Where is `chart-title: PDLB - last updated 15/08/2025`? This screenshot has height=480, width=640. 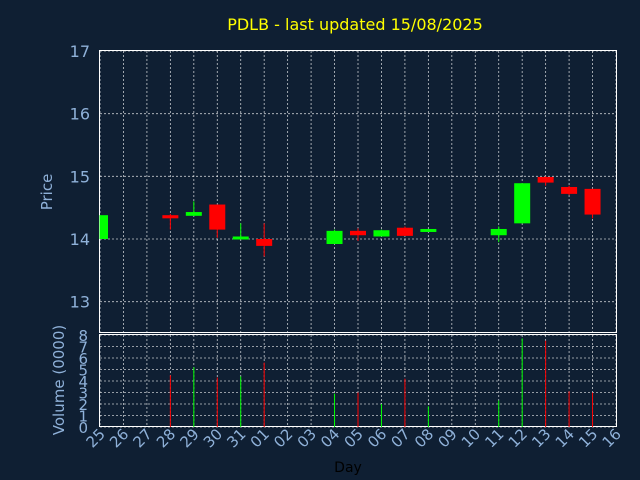
chart-title: PDLB - last updated 15/08/2025 is located at coordinates (355, 24).